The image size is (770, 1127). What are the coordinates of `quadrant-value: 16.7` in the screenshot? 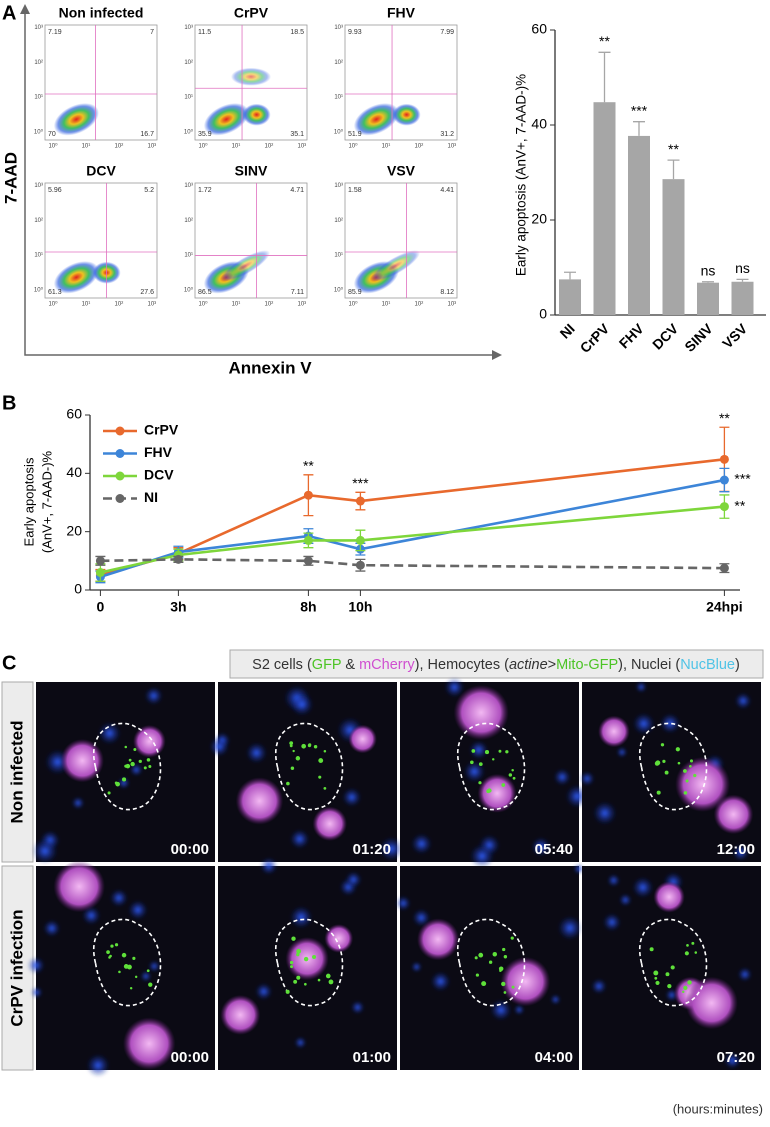 It's located at (147, 134).